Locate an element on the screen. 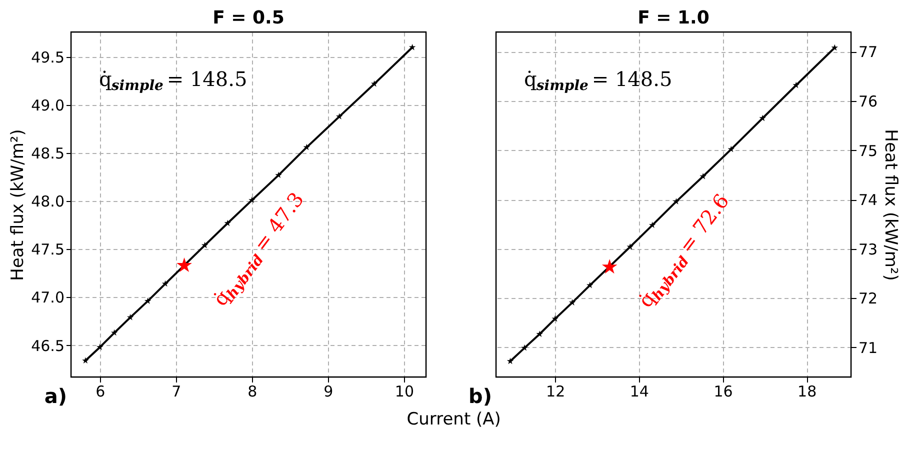 The image size is (919, 464). y-tick-label: 73 is located at coordinates (868, 249).